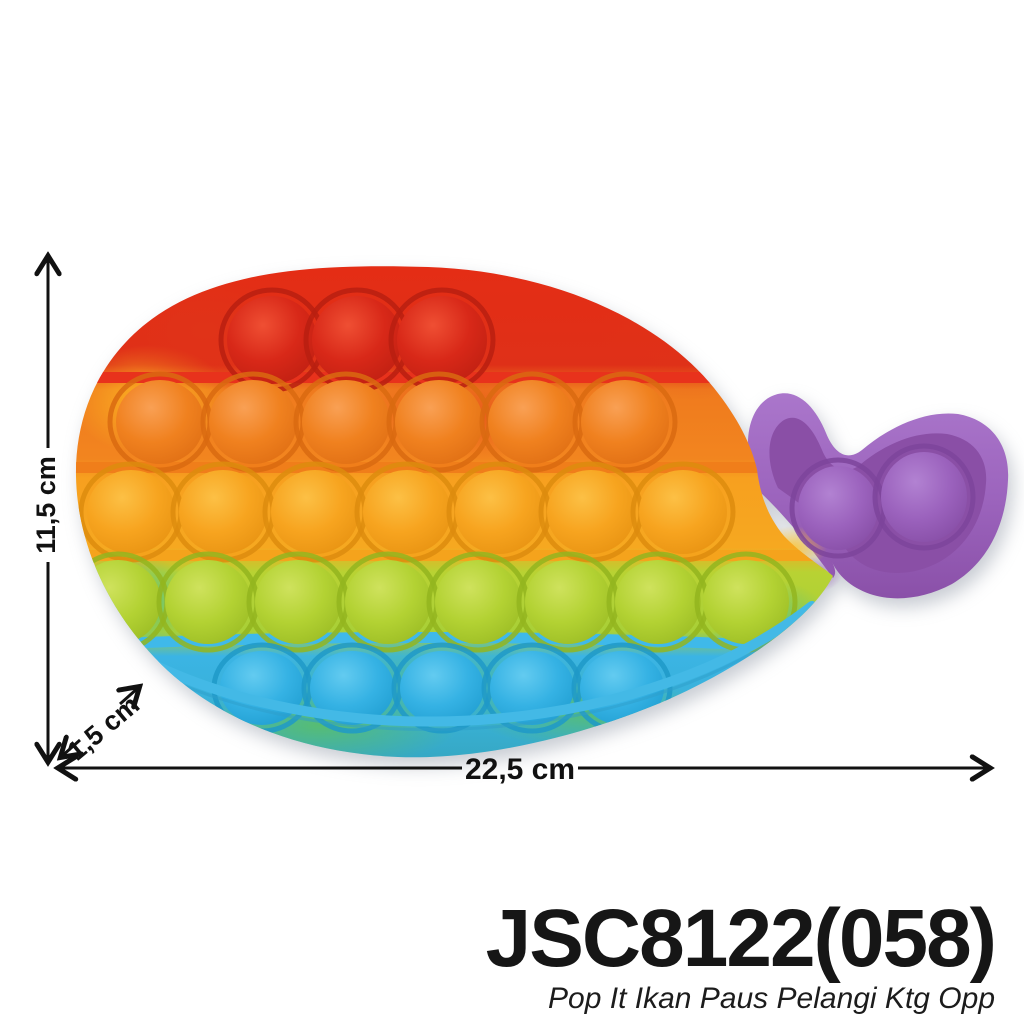  Describe the element at coordinates (520, 769) in the screenshot. I see `width-label: 22,5 cm` at that location.